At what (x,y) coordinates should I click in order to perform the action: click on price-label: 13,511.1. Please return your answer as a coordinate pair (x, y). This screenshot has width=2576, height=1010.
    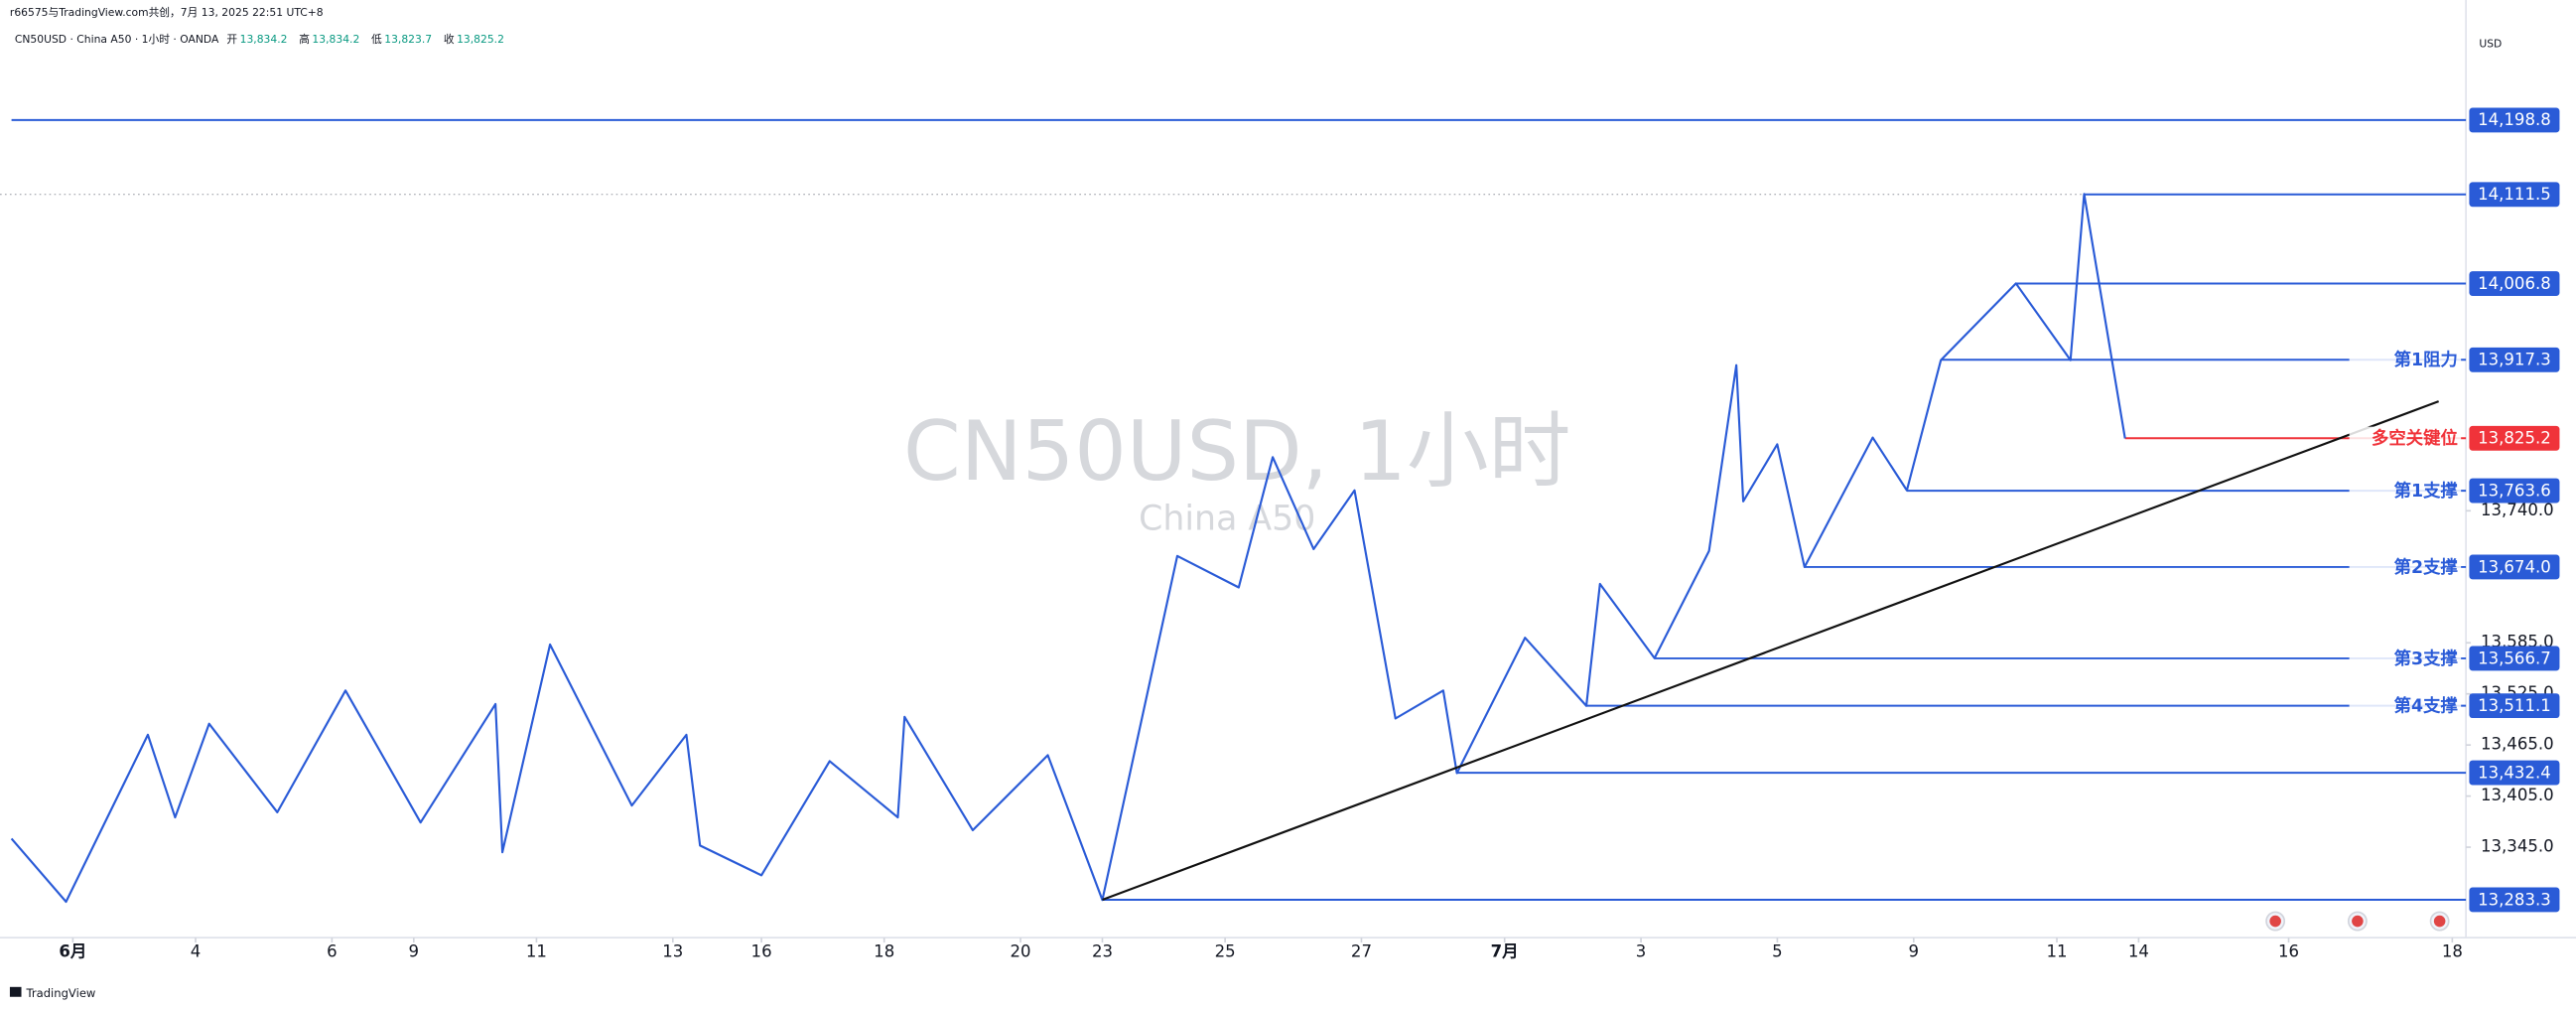
    Looking at the image, I should click on (2514, 705).